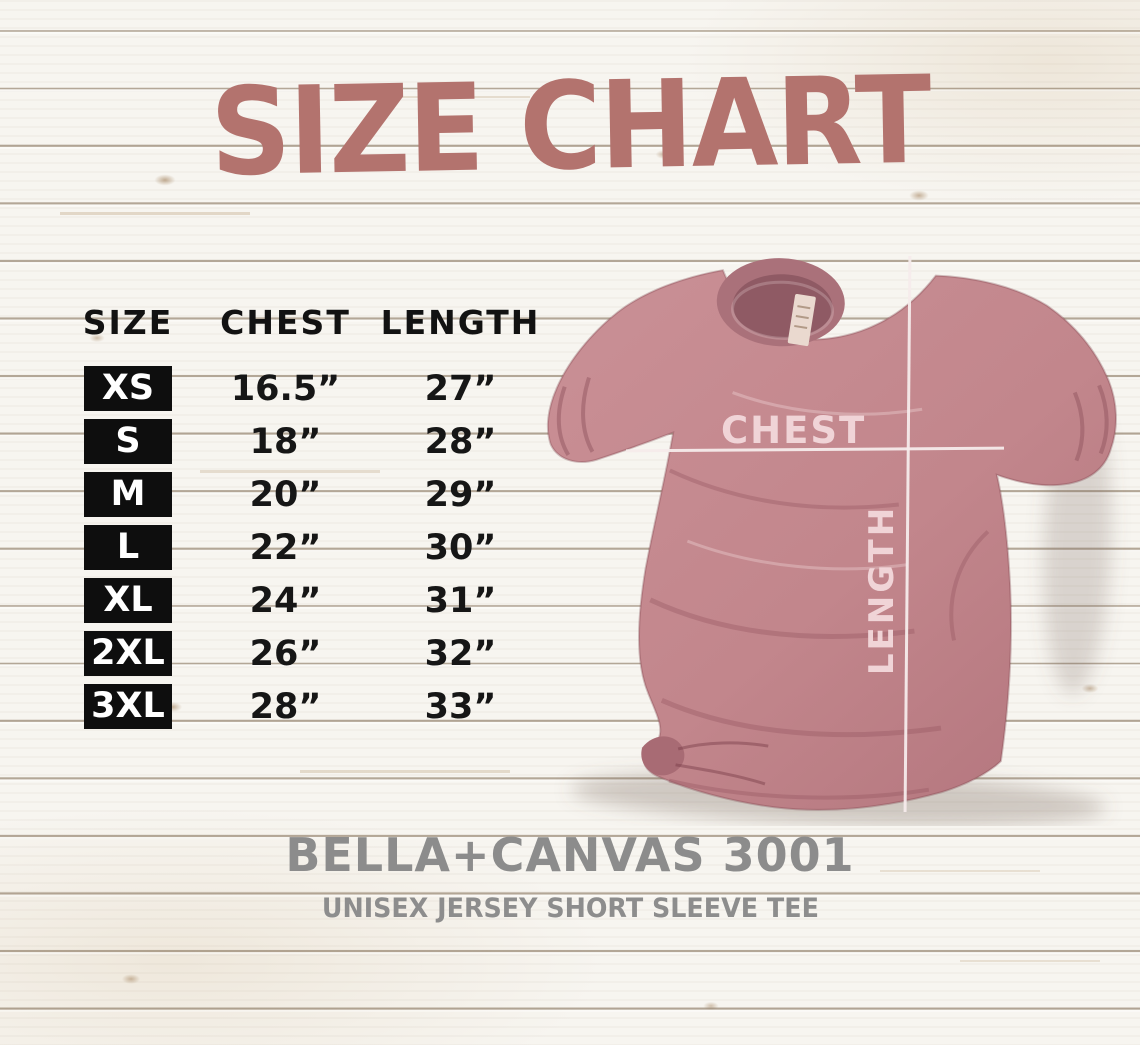 This screenshot has width=1140, height=1045. I want to click on length-value: 33”, so click(460, 706).